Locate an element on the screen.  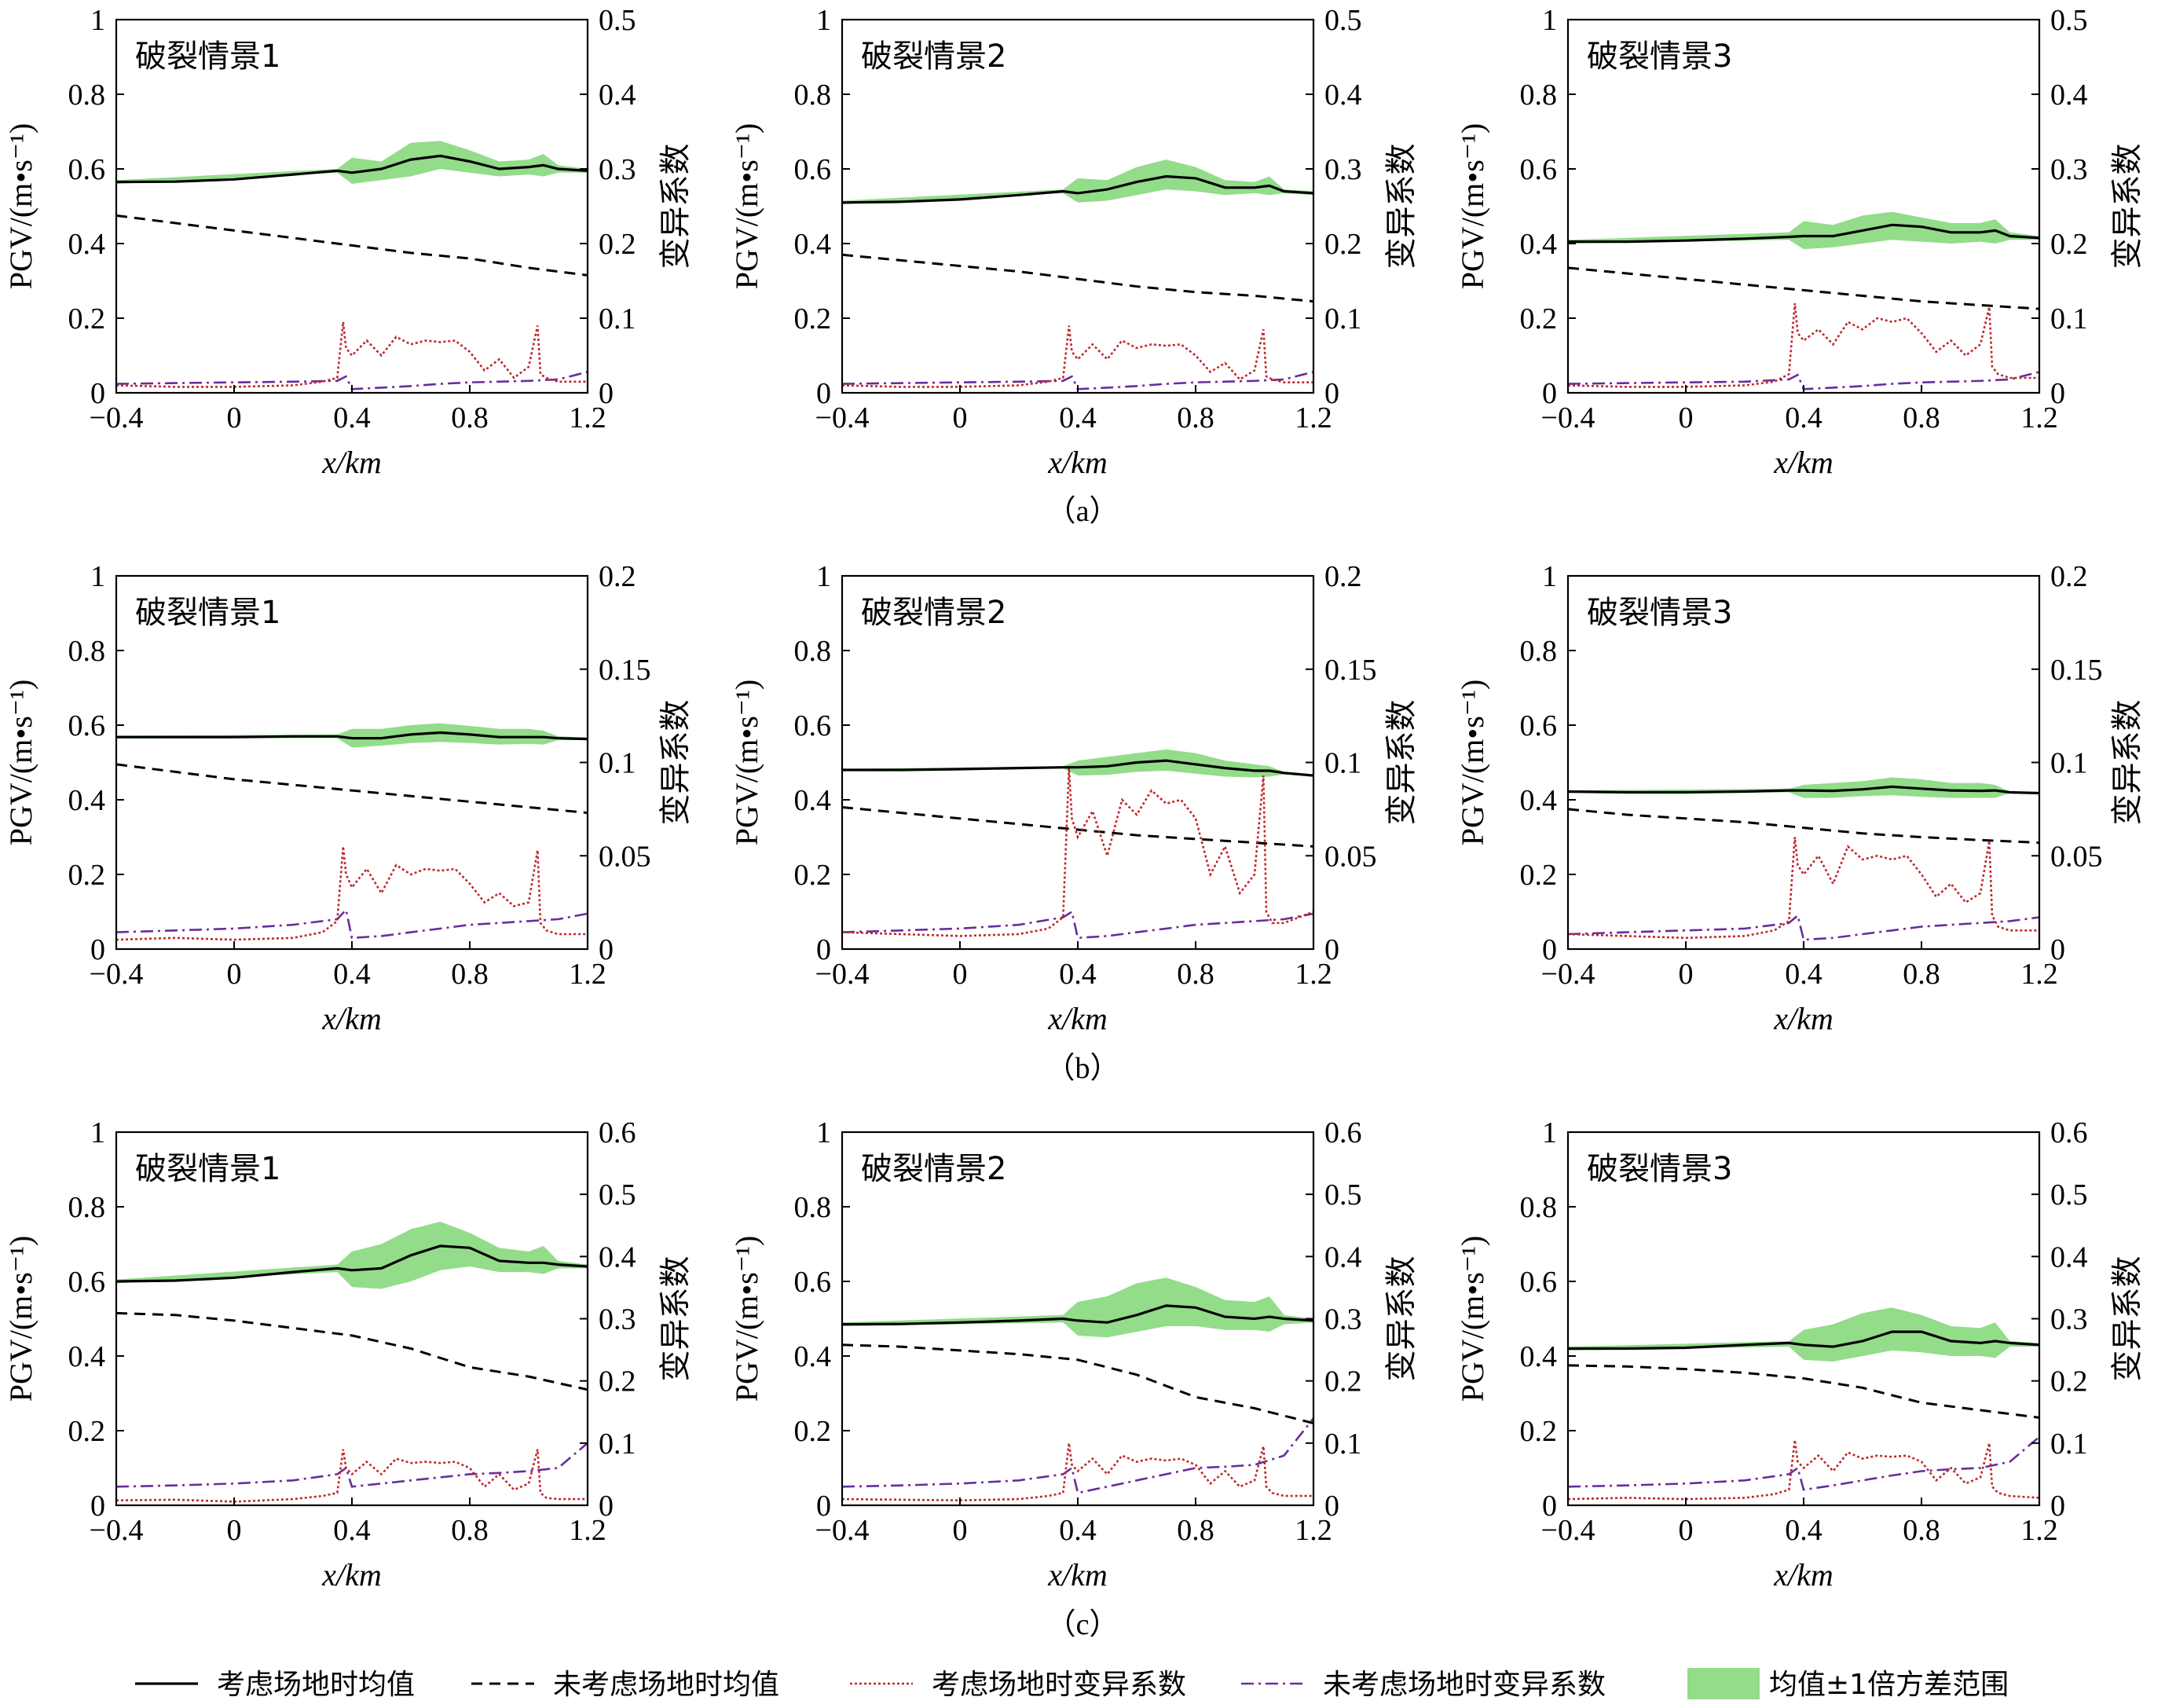
x-tick-label: −0.4 is located at coordinates (842, 417).